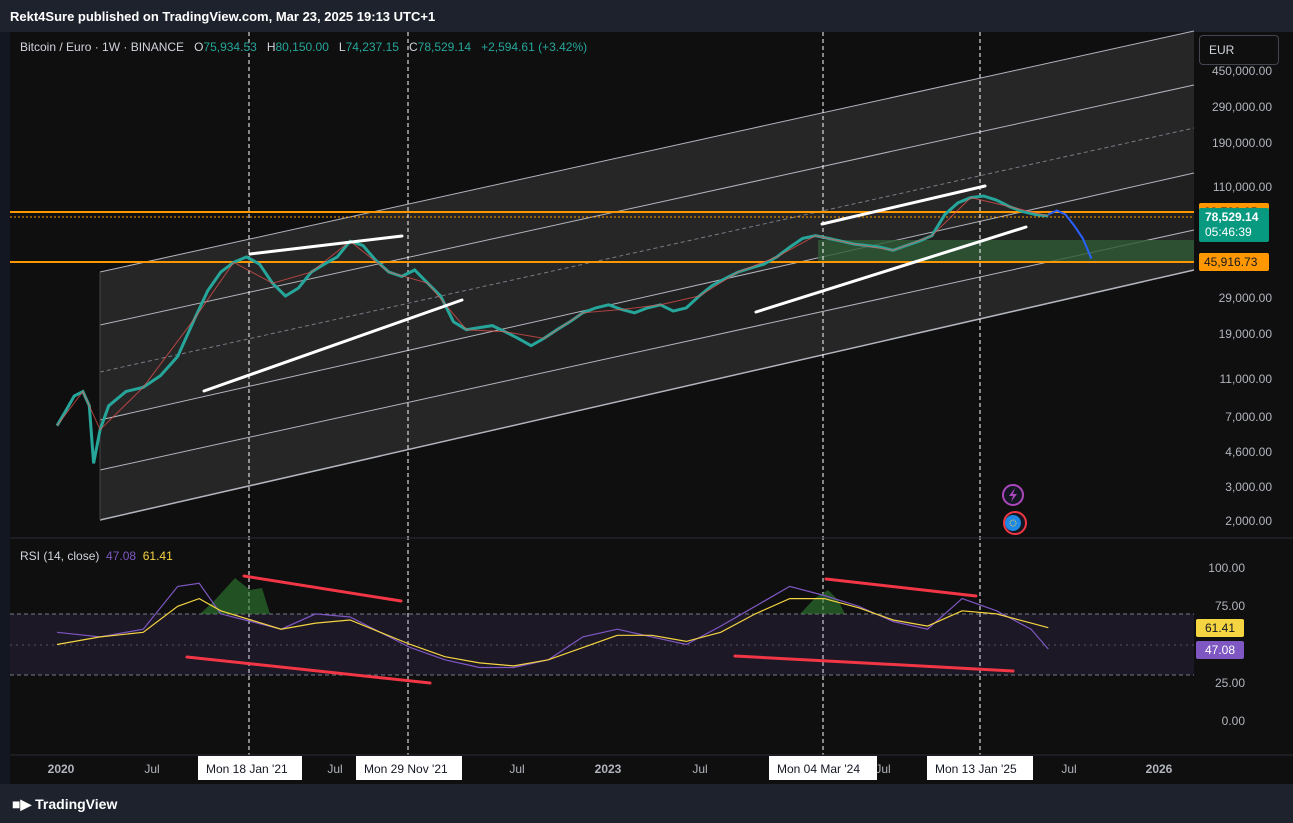  I want to click on open-label: O, so click(199, 47).